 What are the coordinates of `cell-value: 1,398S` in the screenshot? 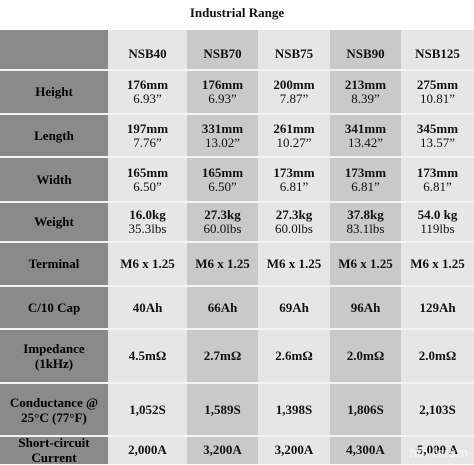 It's located at (294, 409).